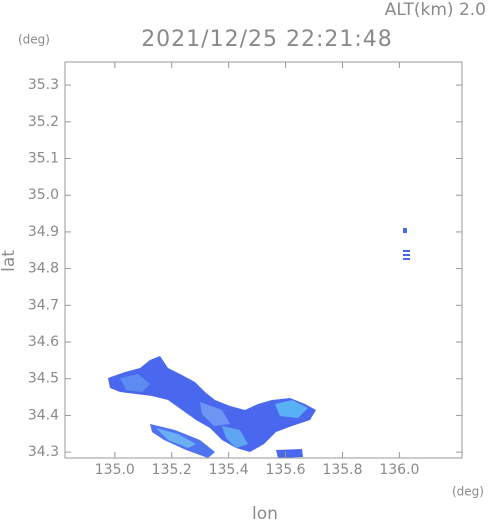  Describe the element at coordinates (43, 415) in the screenshot. I see `y-tick-label: 34.4` at that location.